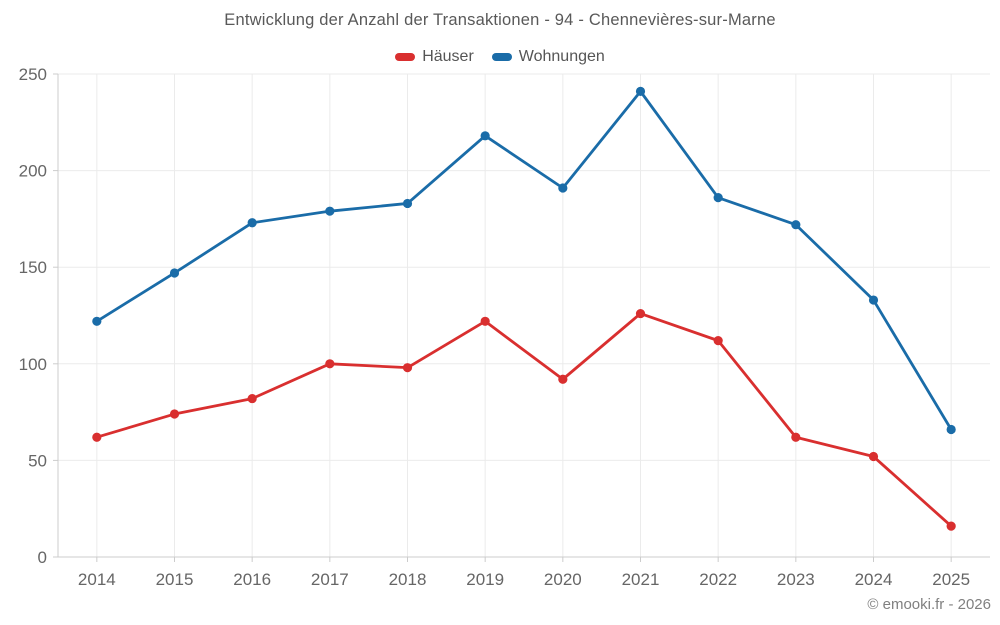  I want to click on y-tick-label: 200, so click(33, 171).